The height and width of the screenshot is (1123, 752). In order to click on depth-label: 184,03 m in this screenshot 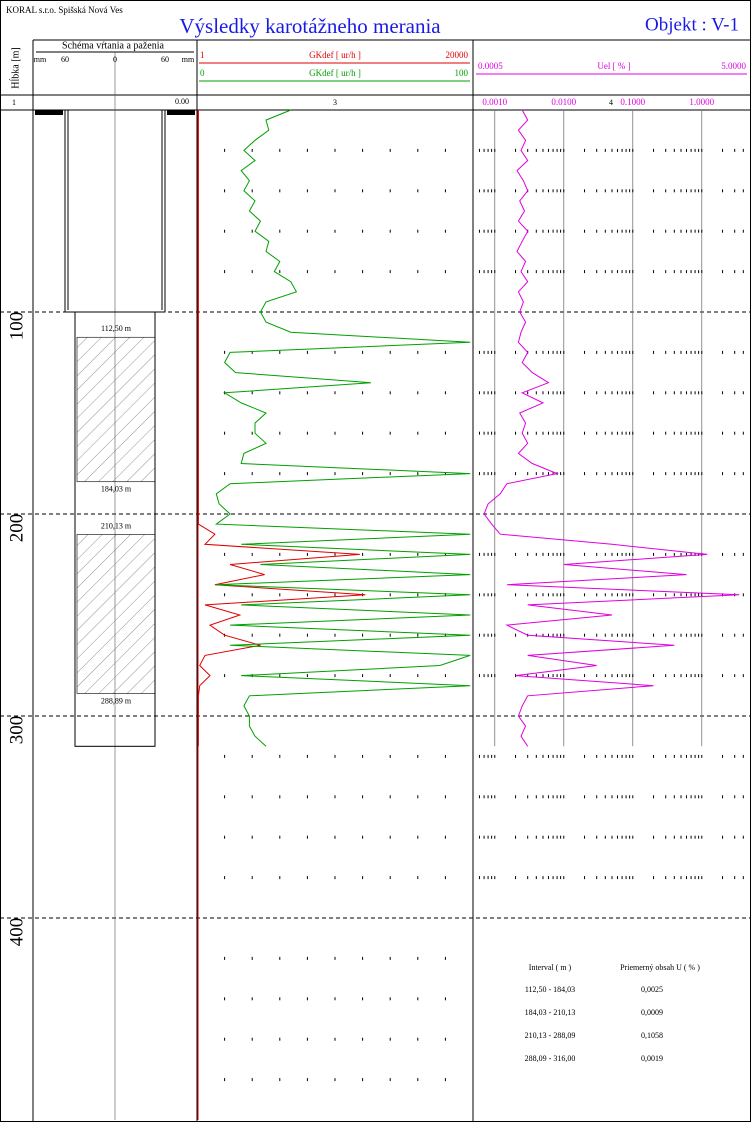, I will do `click(116, 489)`.